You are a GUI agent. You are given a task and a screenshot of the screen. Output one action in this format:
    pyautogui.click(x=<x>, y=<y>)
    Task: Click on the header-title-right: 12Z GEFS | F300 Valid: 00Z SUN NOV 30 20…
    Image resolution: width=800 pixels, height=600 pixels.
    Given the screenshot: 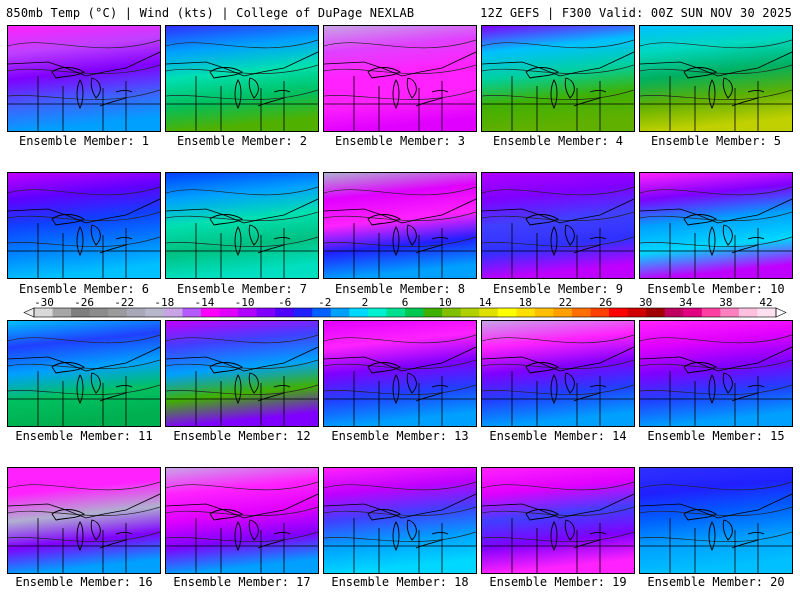 What is the action you would take?
    pyautogui.click(x=636, y=13)
    